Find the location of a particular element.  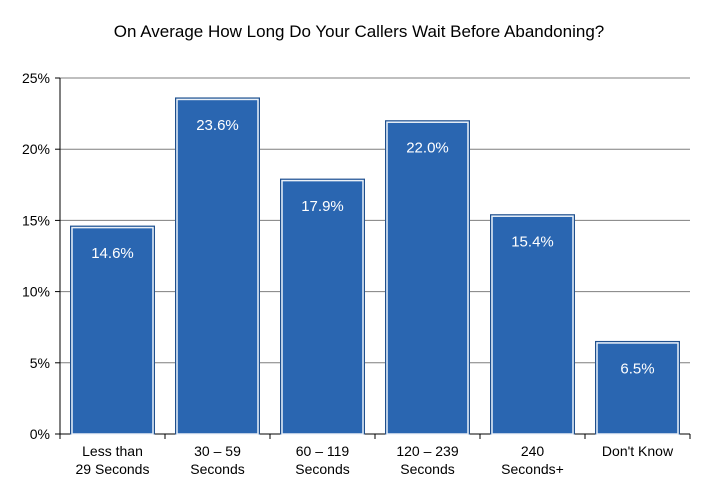

x-tick-label: Seconds+ is located at coordinates (532, 469).